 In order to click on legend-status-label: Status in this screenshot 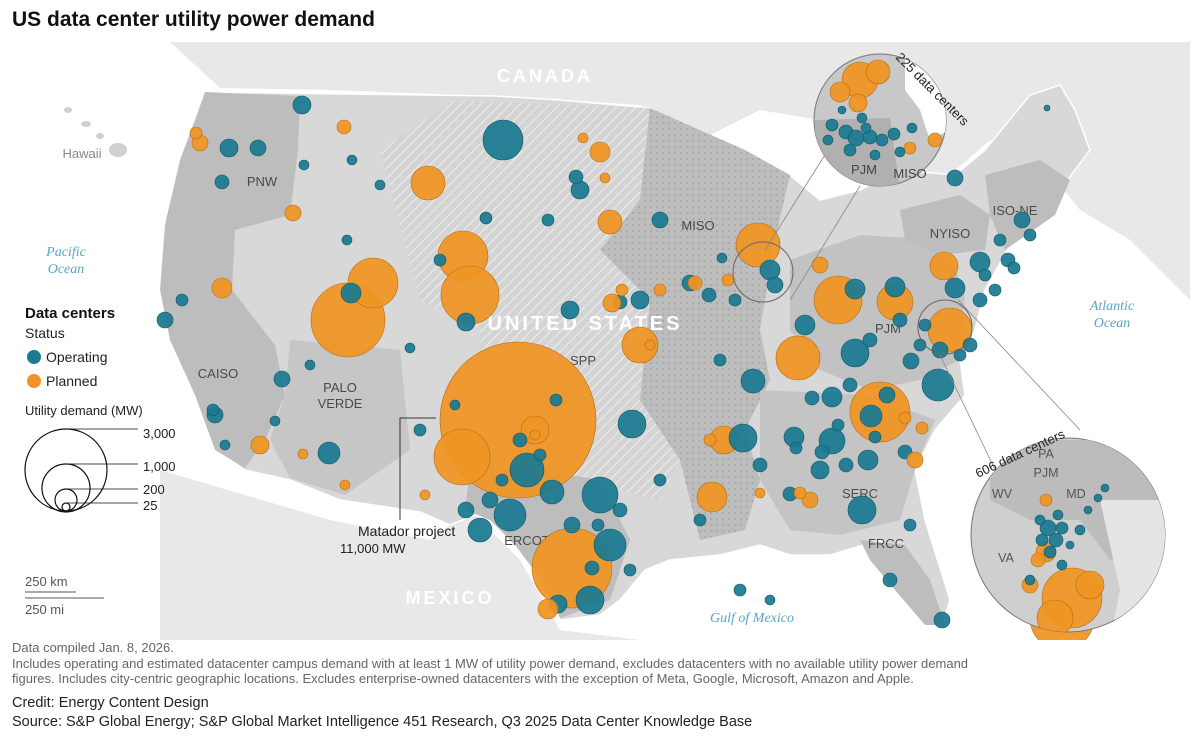, I will do `click(45, 333)`.